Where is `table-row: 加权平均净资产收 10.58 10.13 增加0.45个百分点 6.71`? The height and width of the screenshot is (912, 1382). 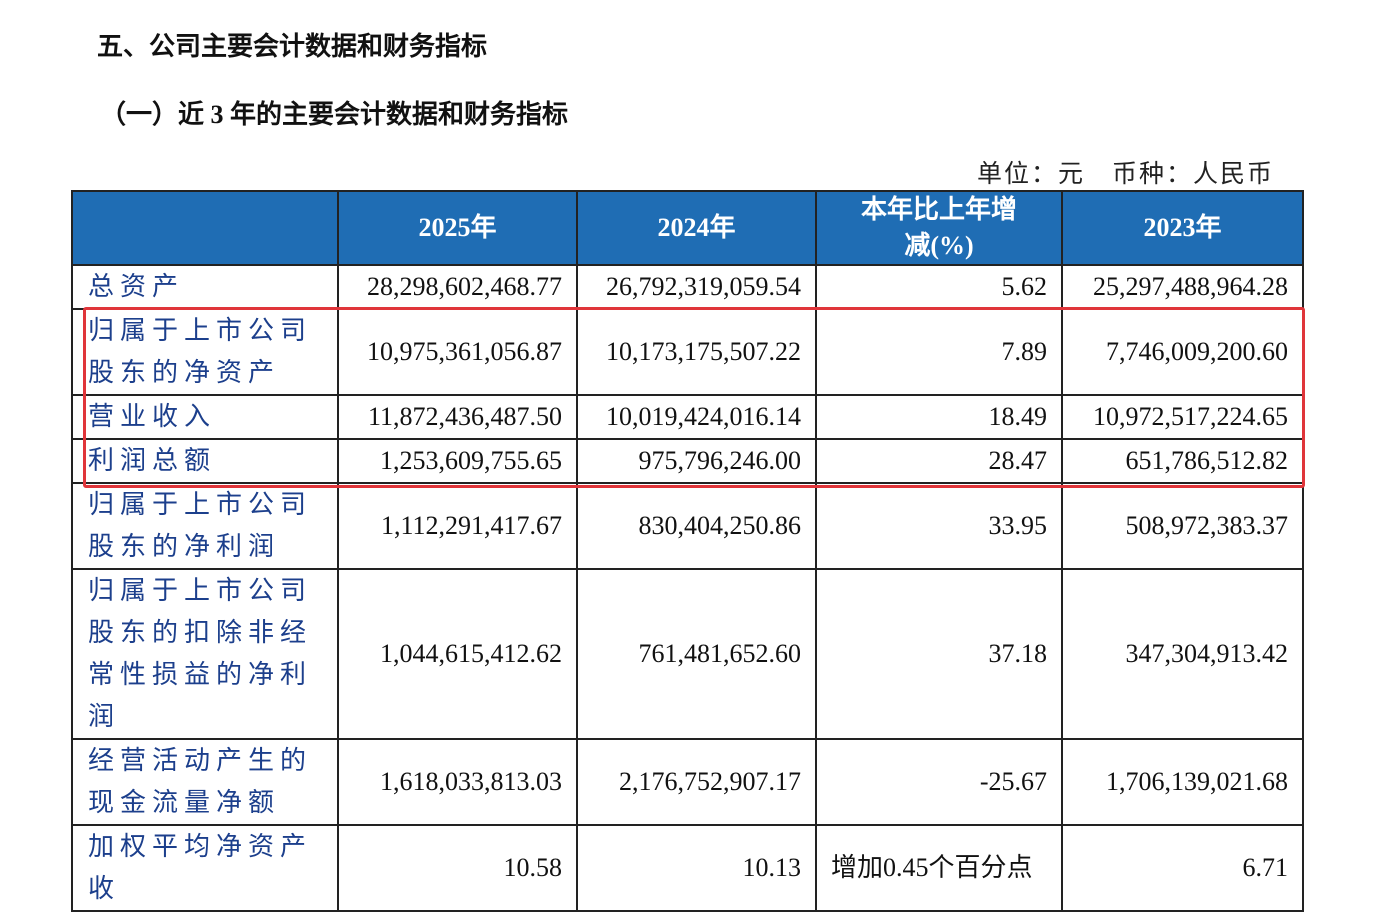
table-row: 加权平均净资产收 10.58 10.13 增加0.45个百分点 6.71 is located at coordinates (687, 868).